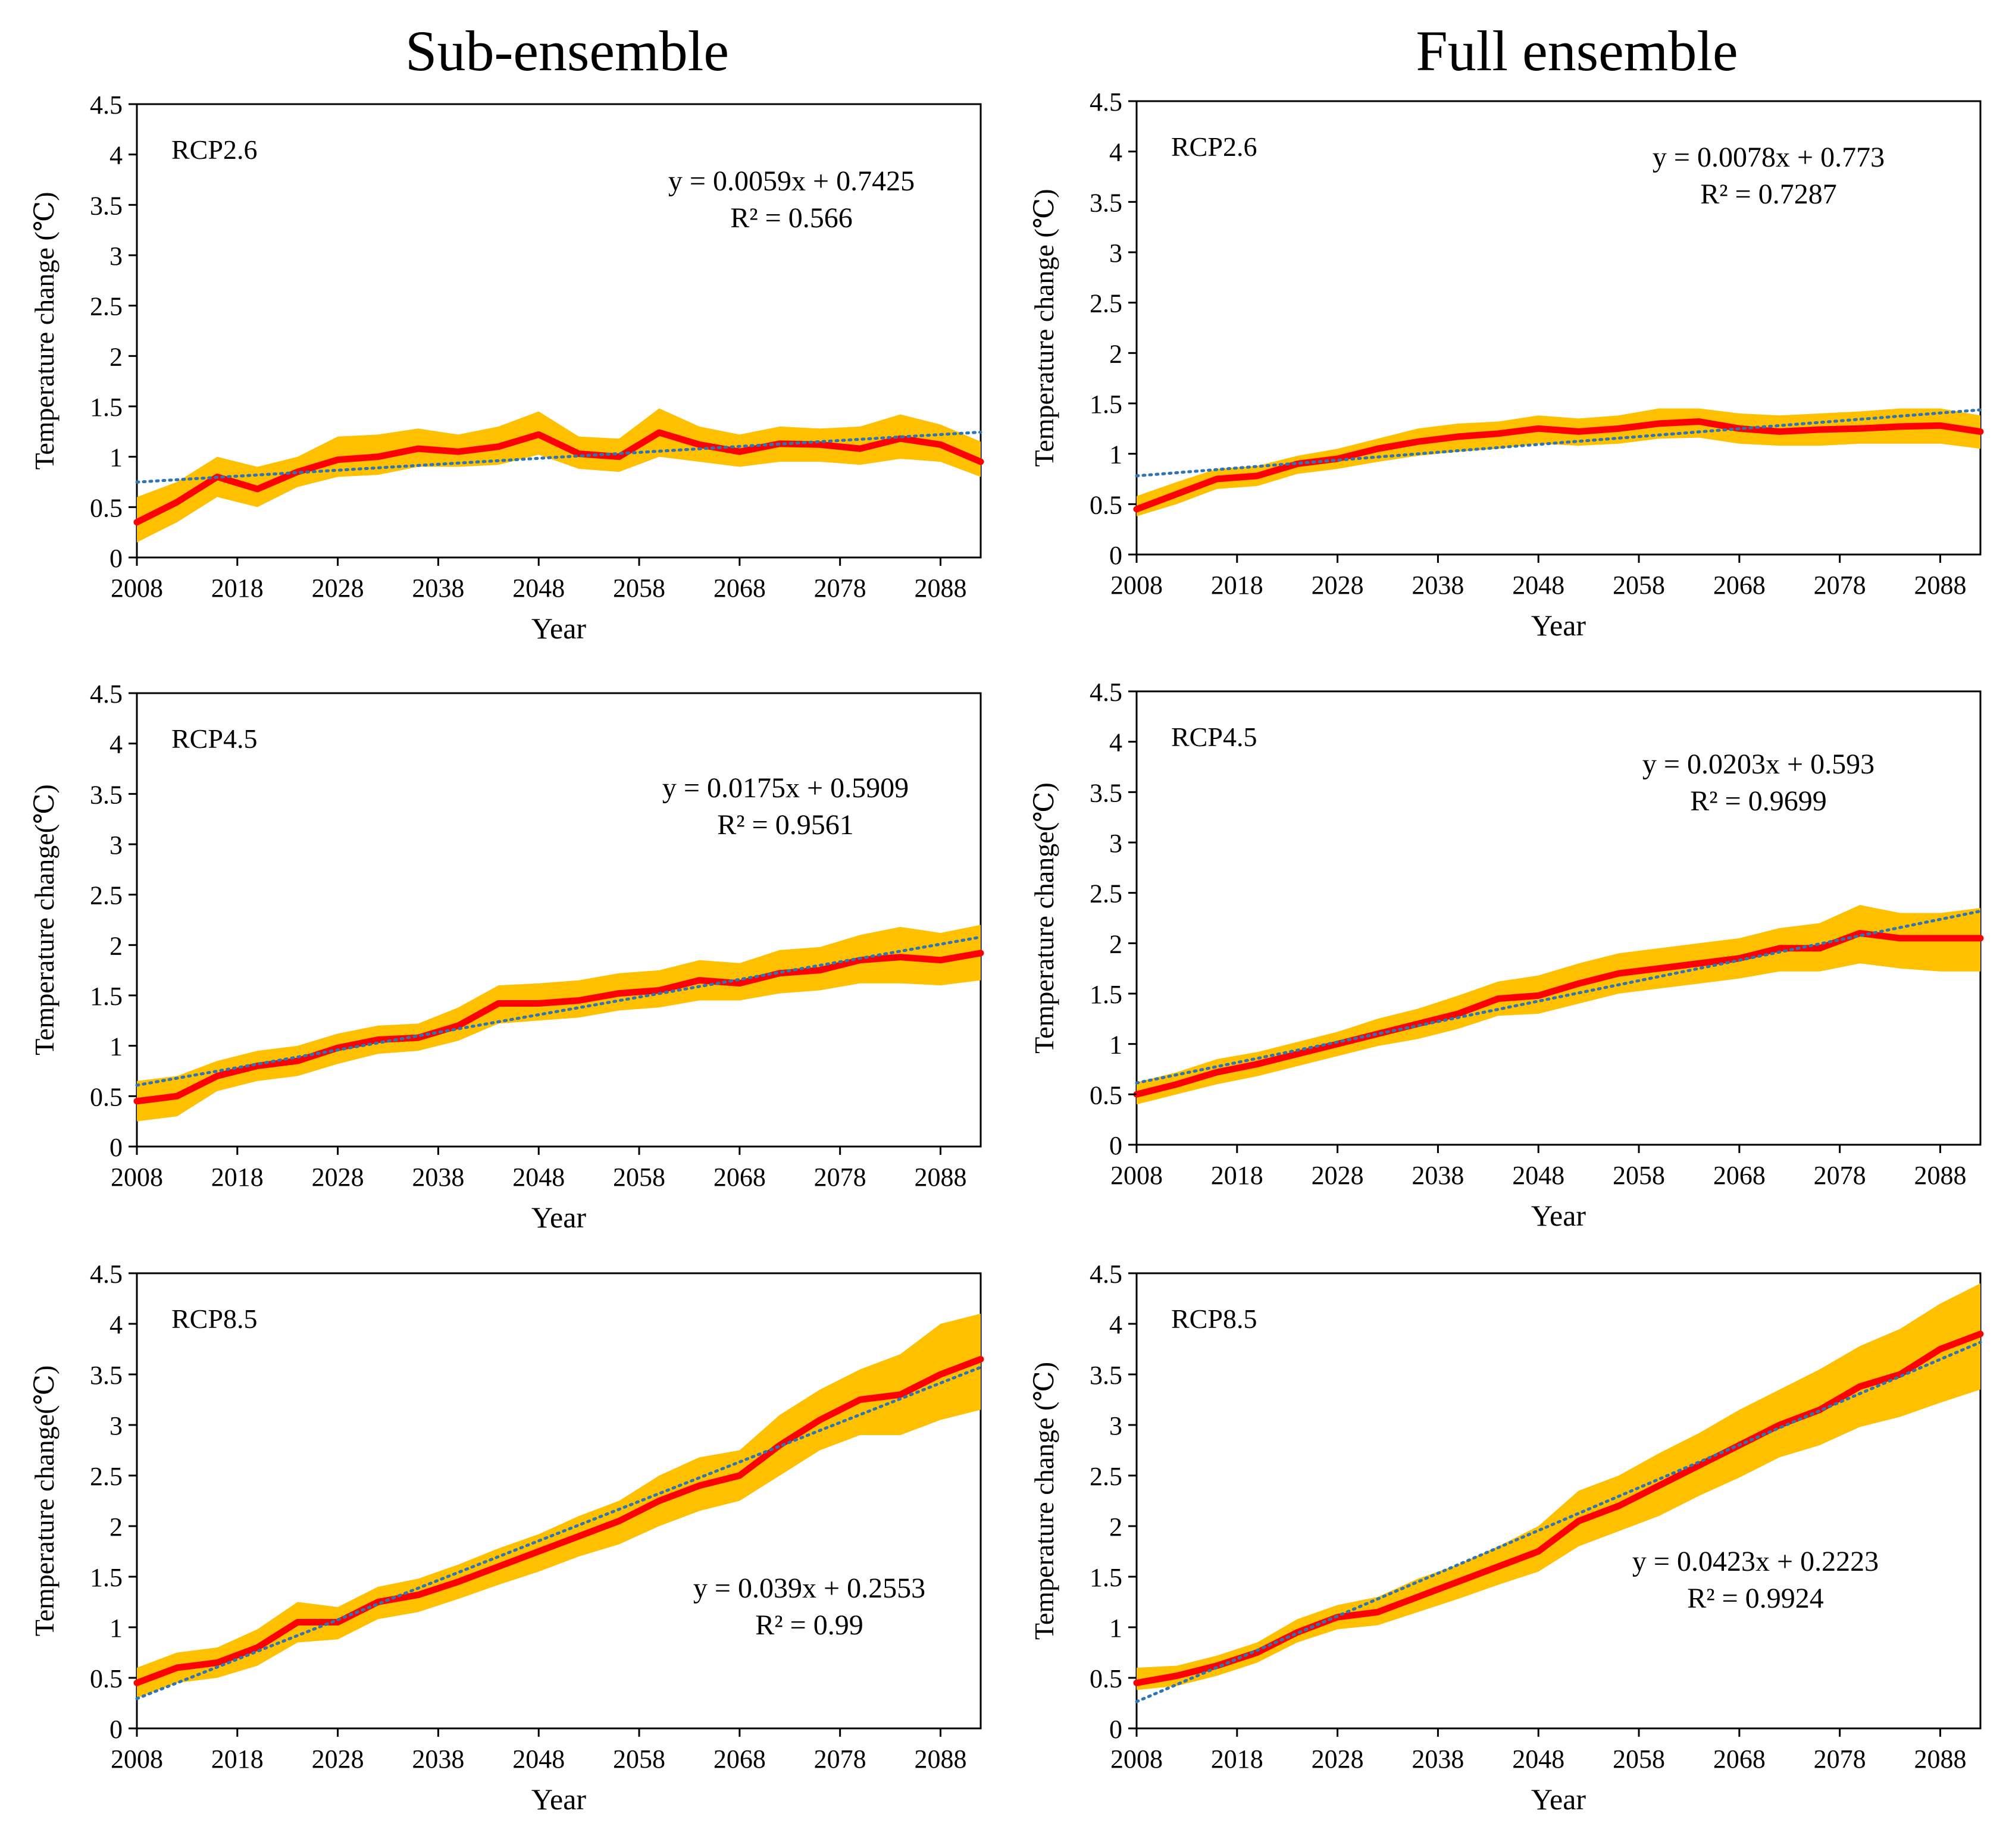 The height and width of the screenshot is (1848, 2006). Describe the element at coordinates (1758, 764) in the screenshot. I see `regression-equation: y = 0.0203x + 0.593` at that location.